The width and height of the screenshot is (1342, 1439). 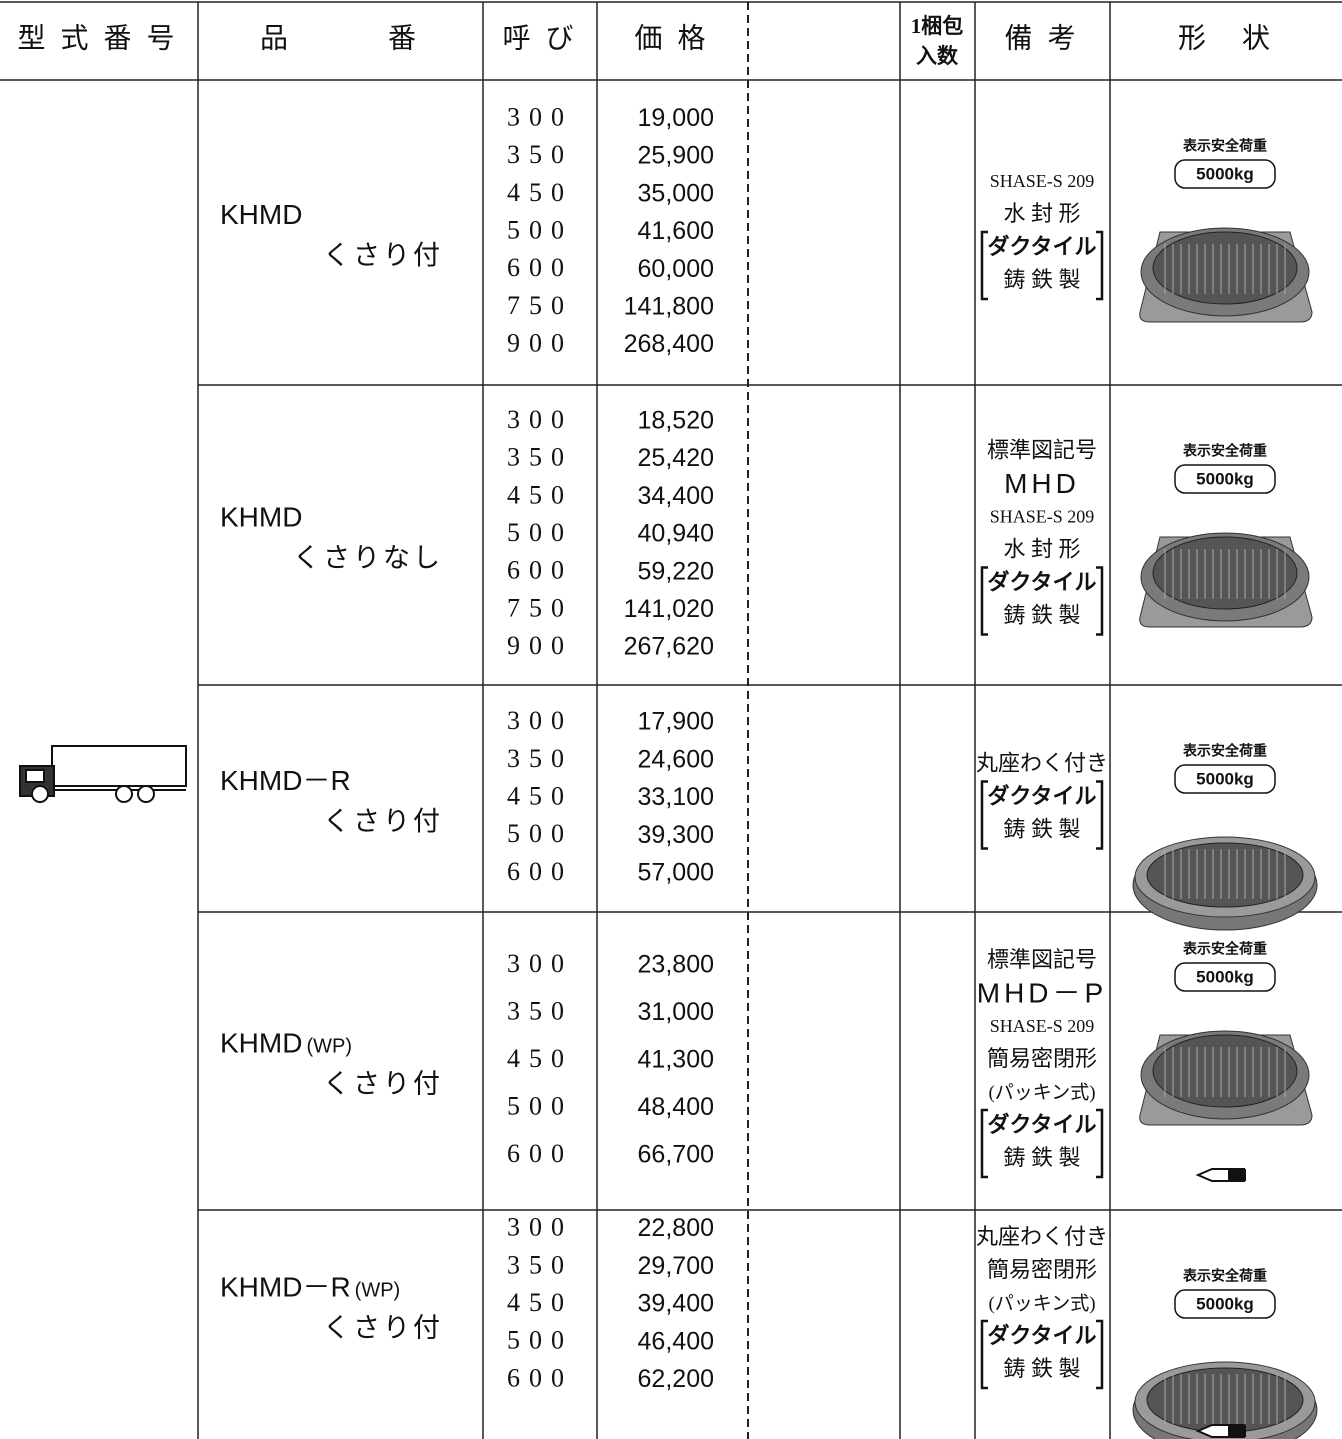 What do you see at coordinates (1225, 479) in the screenshot?
I see `load-box` at bounding box center [1225, 479].